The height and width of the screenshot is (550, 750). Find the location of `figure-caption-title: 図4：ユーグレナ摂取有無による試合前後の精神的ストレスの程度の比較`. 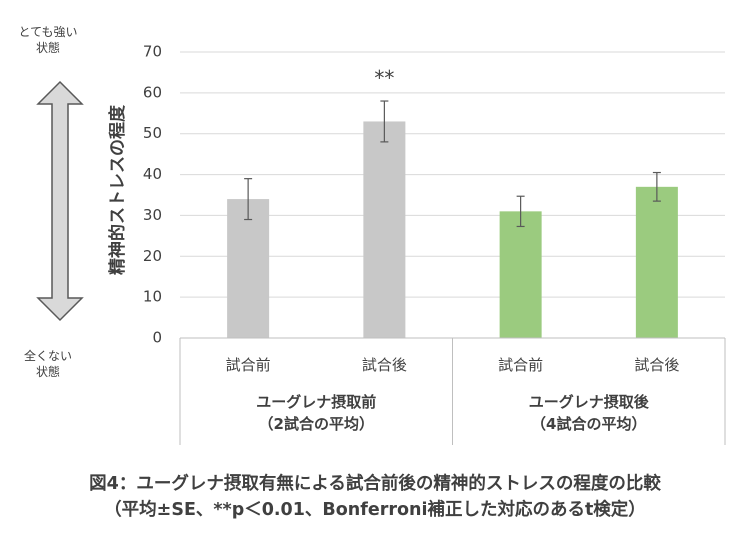

figure-caption-title: 図4：ユーグレナ摂取有無による試合前後の精神的ストレスの程度の比較 is located at coordinates (375, 484).